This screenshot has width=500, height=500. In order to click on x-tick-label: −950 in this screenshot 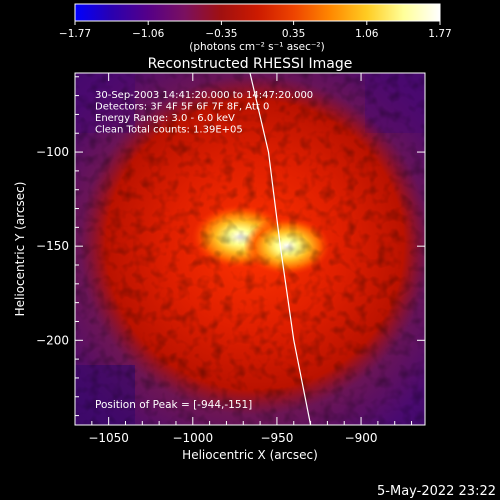, I will do `click(276, 438)`.